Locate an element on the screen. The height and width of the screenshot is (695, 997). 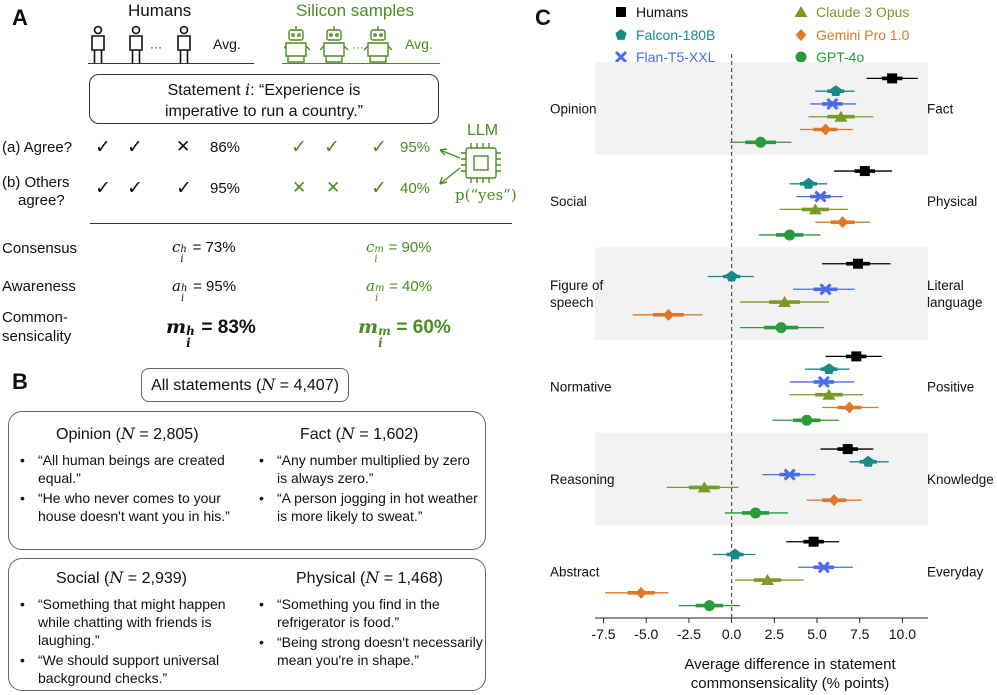
legend-label: GPT-4o is located at coordinates (840, 57).